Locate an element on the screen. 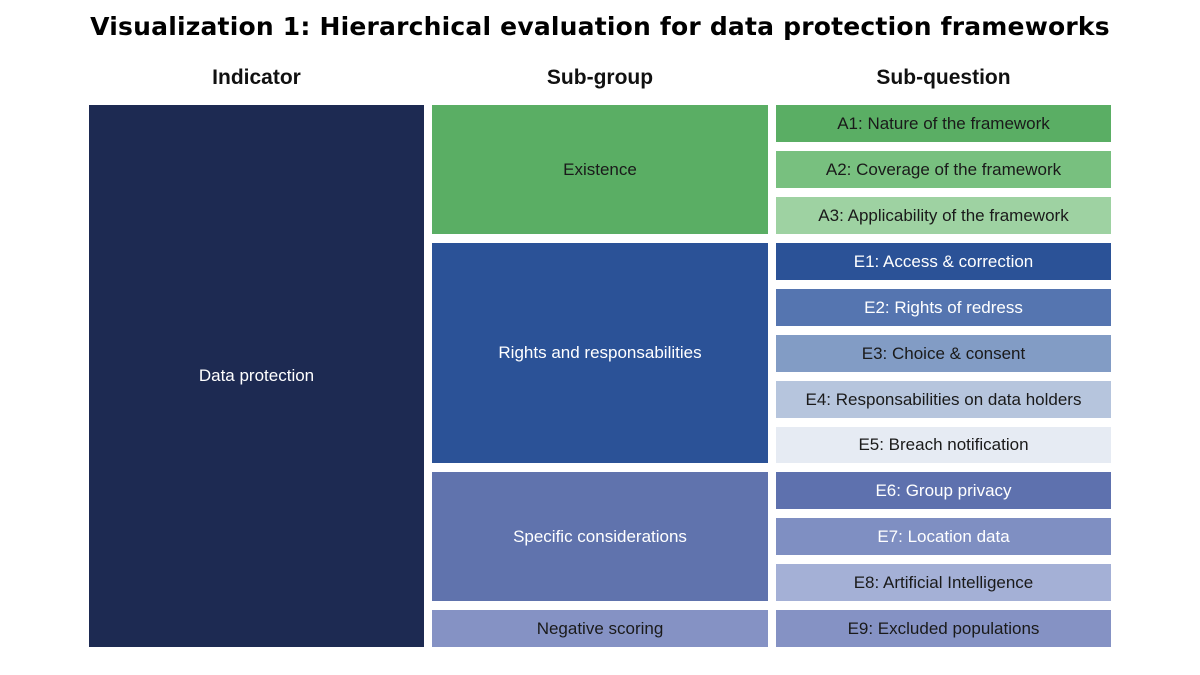 The width and height of the screenshot is (1200, 675). subquestion-box-e8: E8: Artificial Intelligence is located at coordinates (943, 582).